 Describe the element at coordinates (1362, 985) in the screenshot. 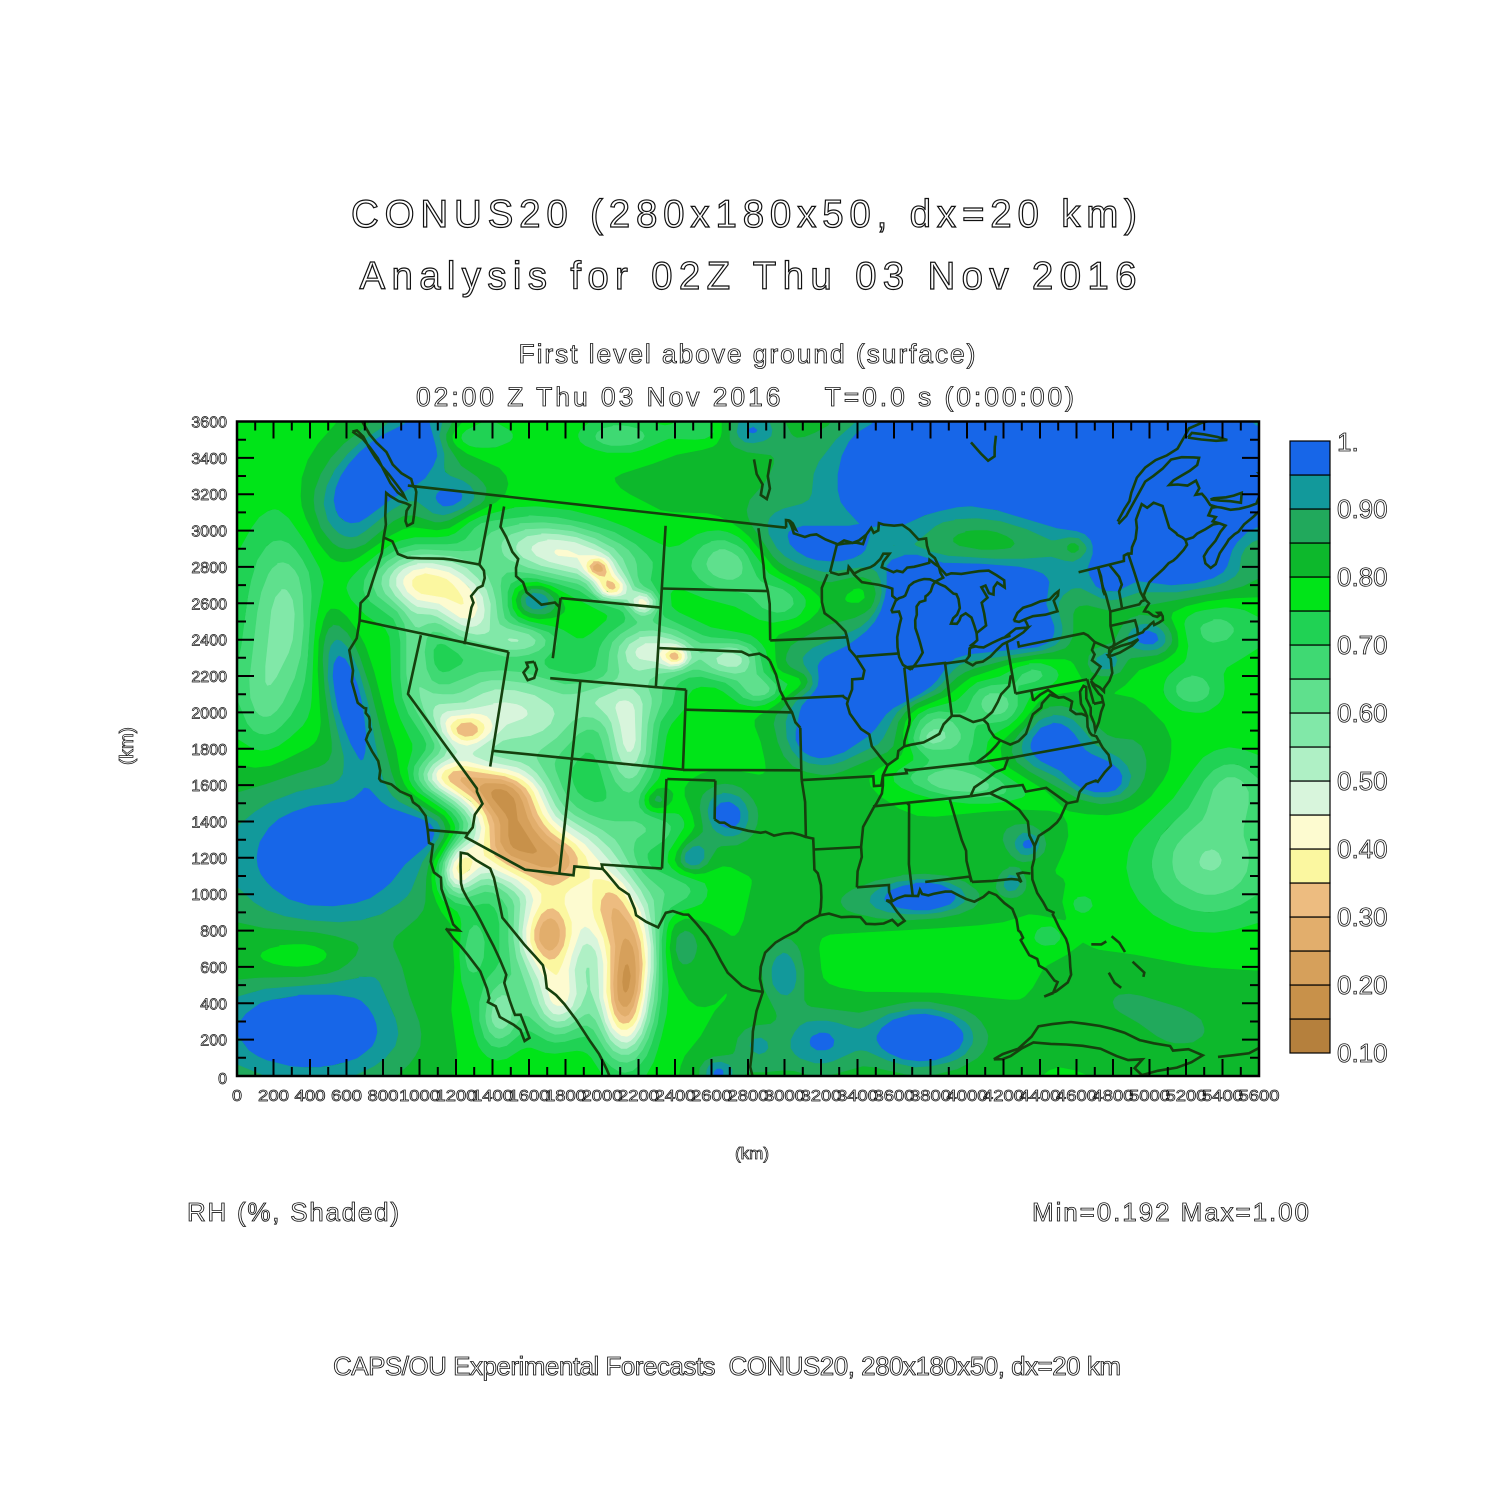

I see `svg-text: 0.20` at that location.